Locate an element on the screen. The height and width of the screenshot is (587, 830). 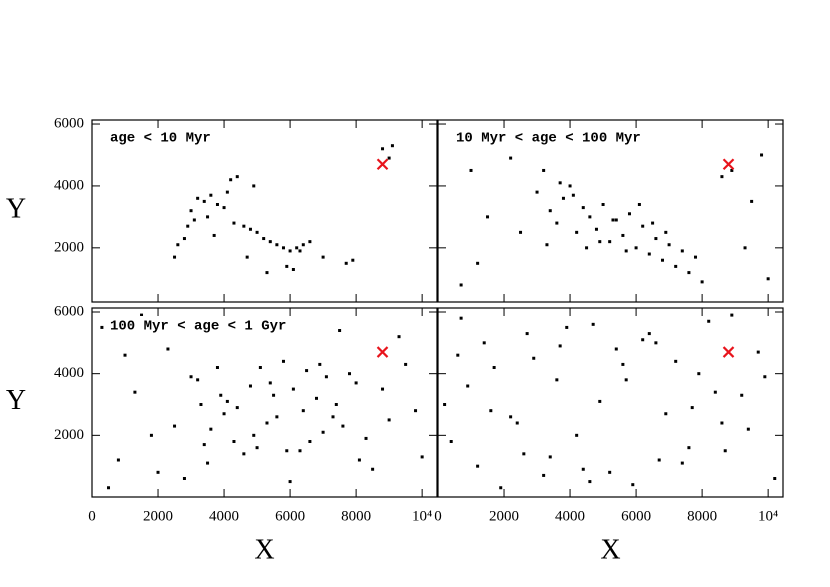
title-bg is located at coordinates (160, 138).